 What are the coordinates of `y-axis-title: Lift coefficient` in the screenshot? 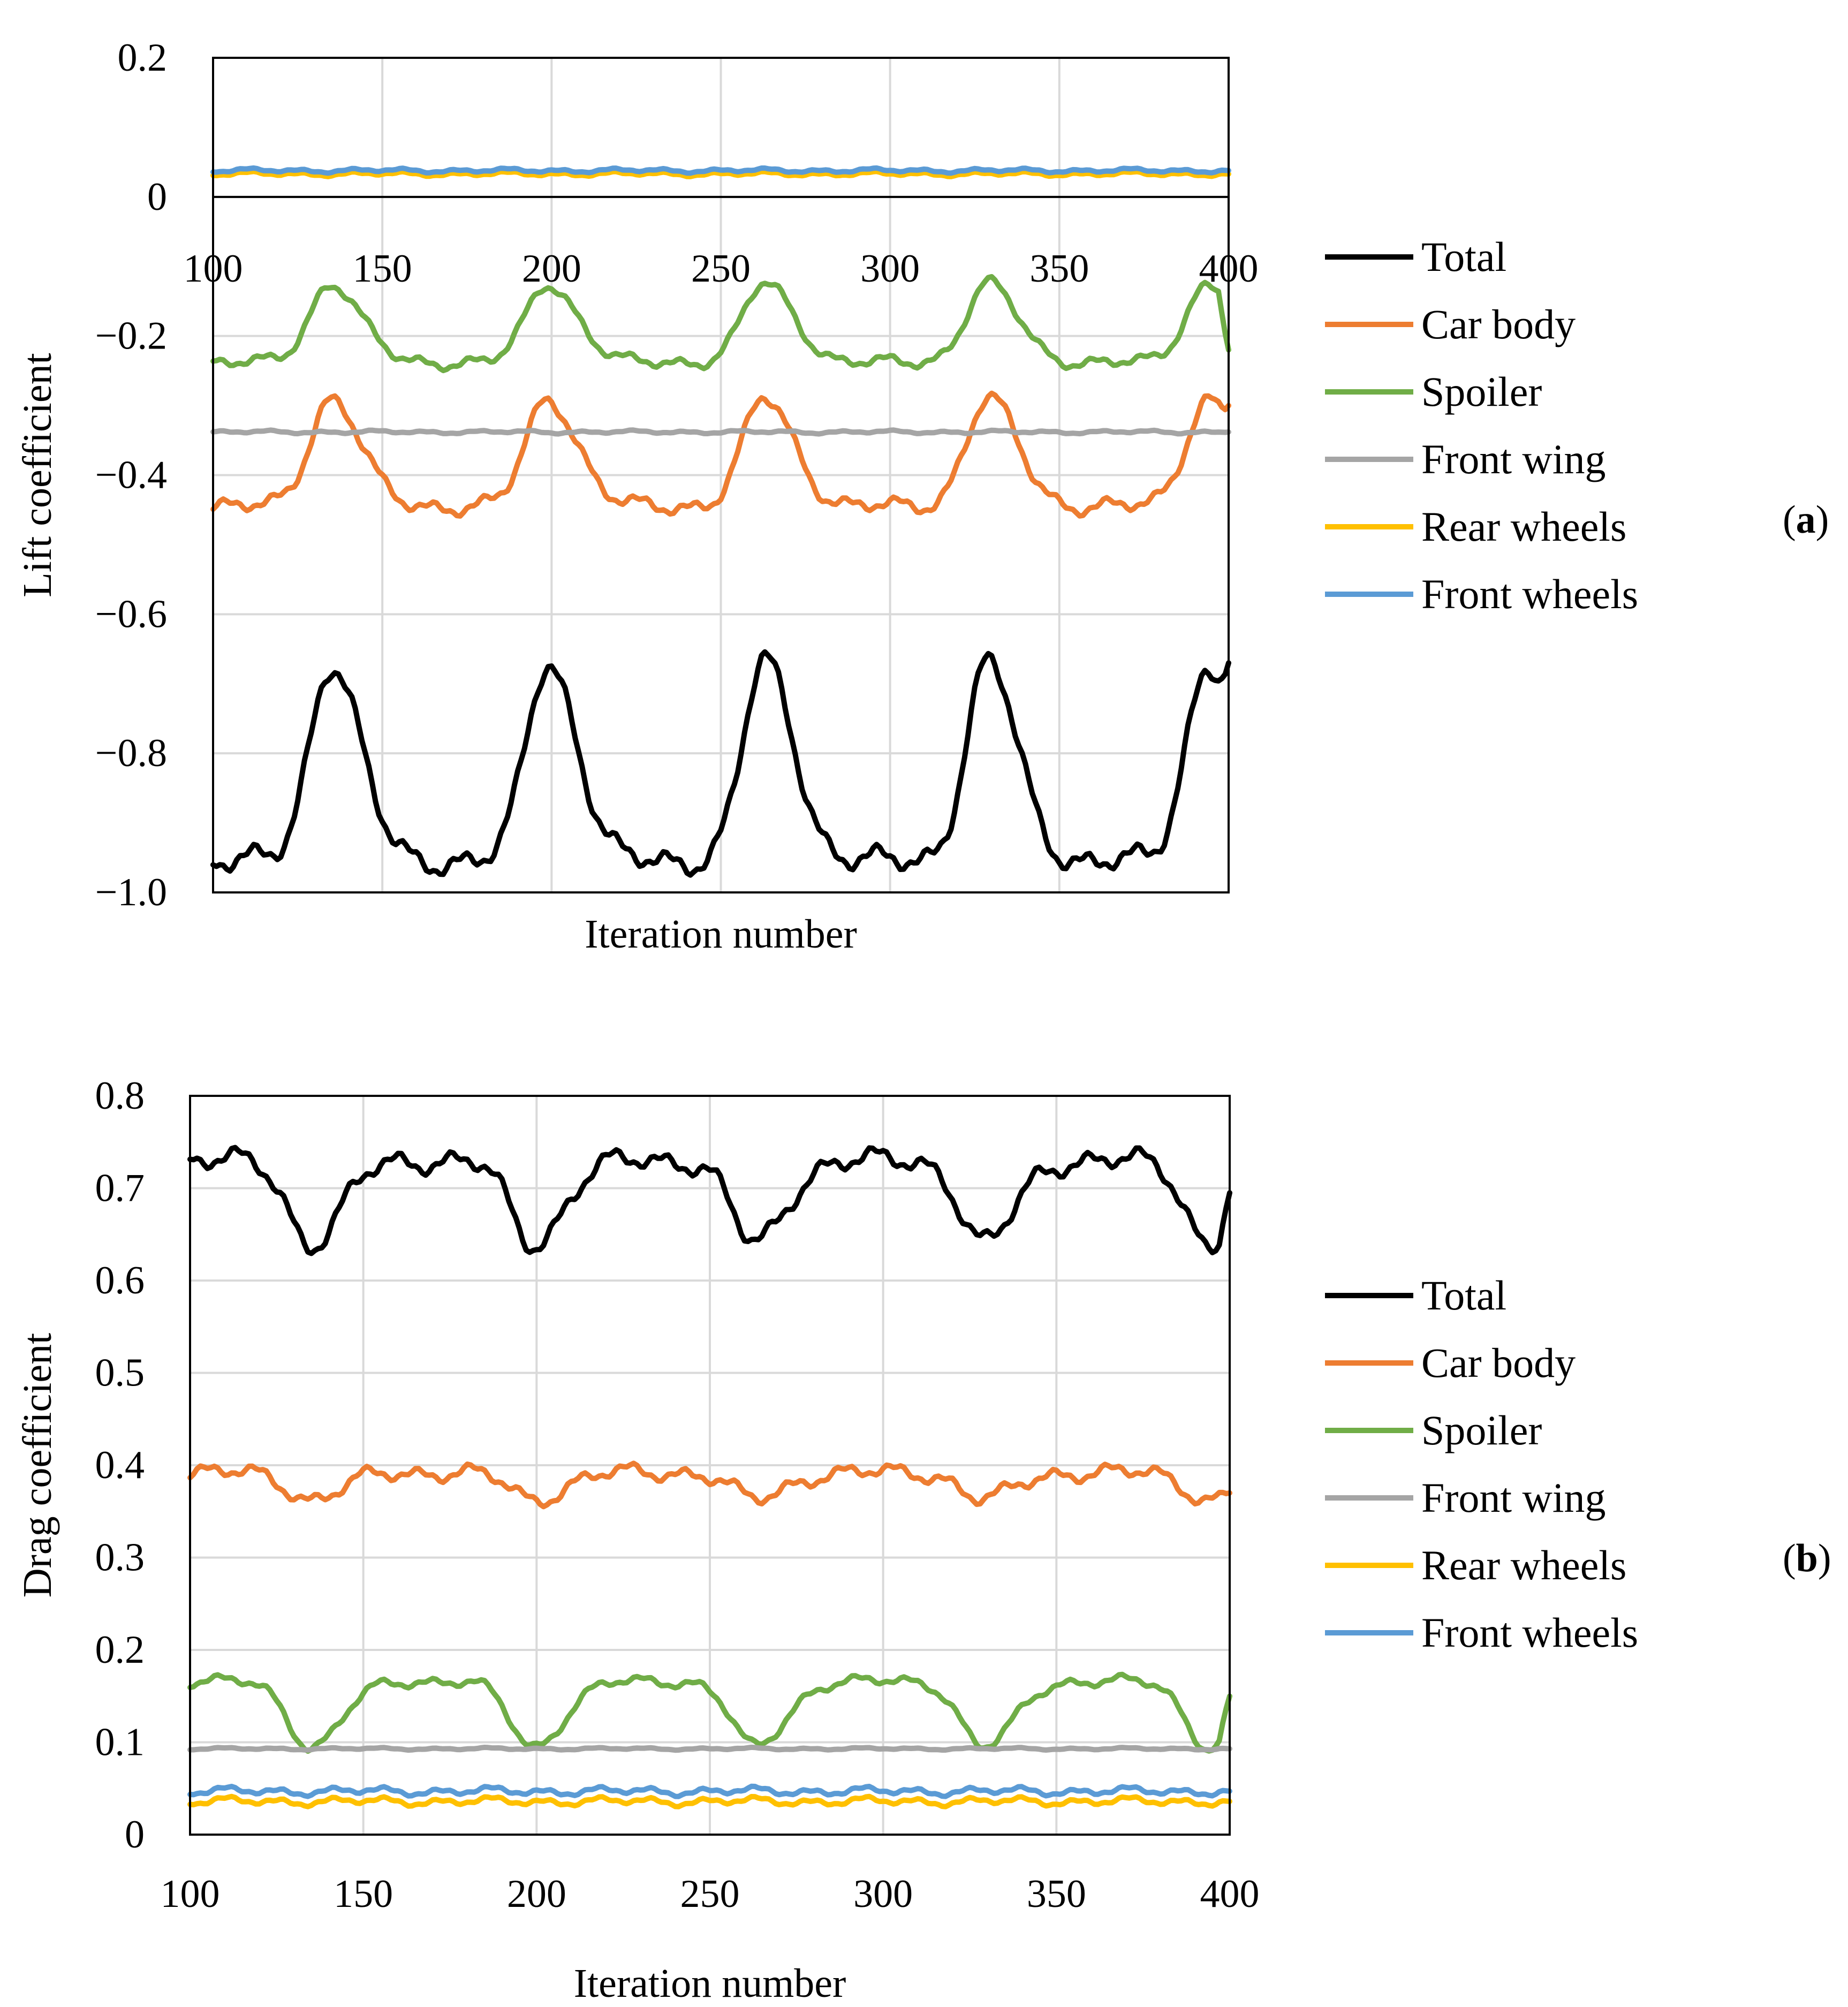 It's located at (37, 475).